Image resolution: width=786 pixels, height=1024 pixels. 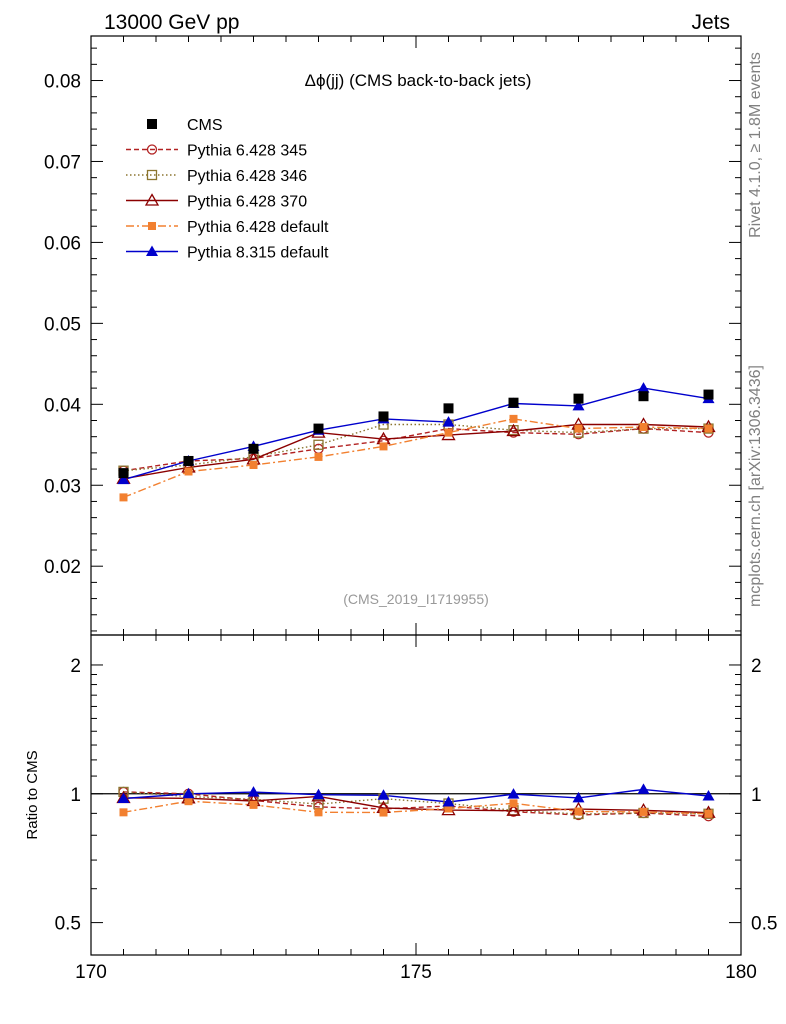 What do you see at coordinates (741, 972) in the screenshot?
I see `x-tick-label: 180` at bounding box center [741, 972].